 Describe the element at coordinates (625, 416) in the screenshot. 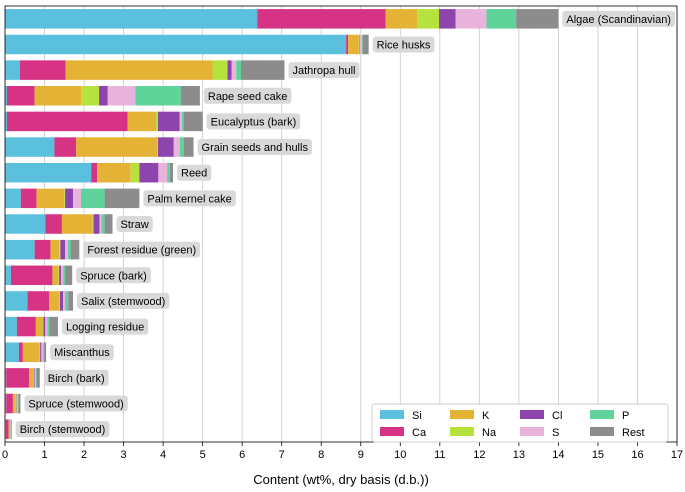

I see `legend-label: P` at that location.